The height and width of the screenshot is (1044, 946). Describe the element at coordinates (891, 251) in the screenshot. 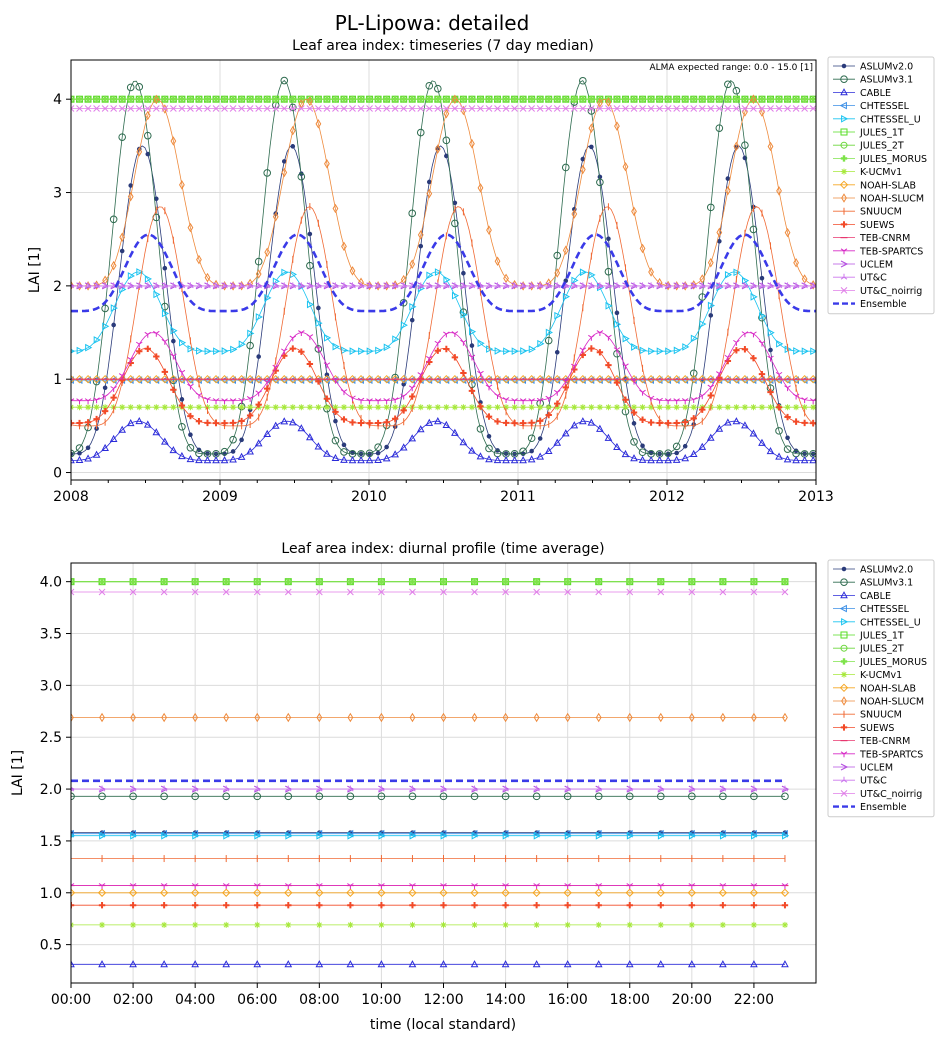

I see `legend-label: TEB-SPARTCS` at that location.